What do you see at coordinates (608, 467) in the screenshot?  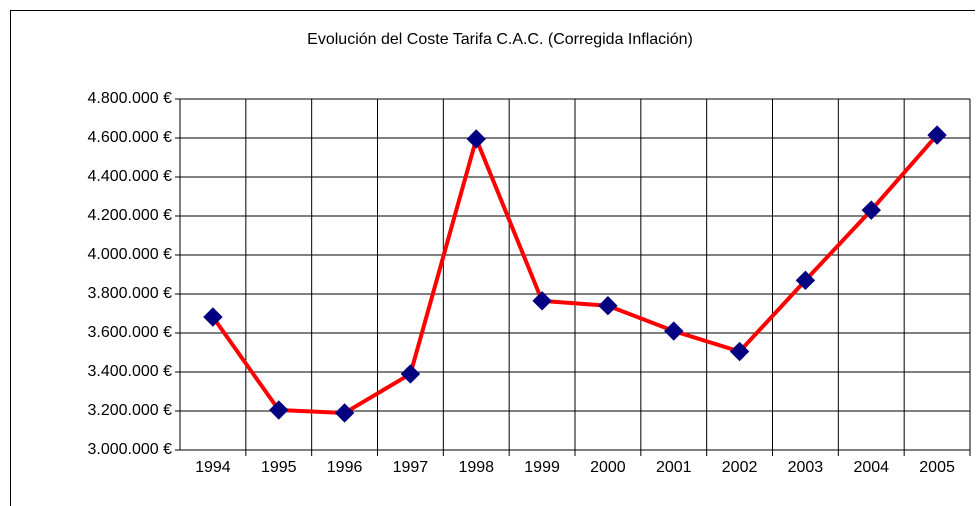 I see `x-tick-label: 2000` at bounding box center [608, 467].